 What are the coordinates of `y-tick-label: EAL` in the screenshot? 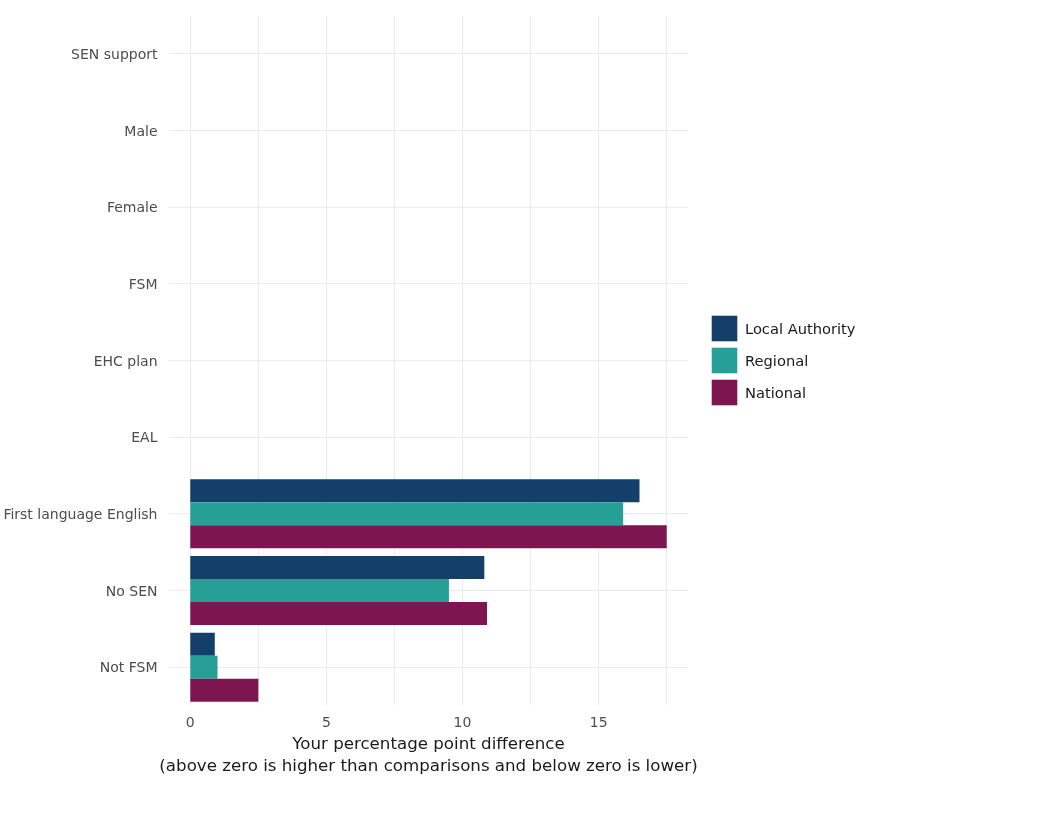 It's located at (144, 437).